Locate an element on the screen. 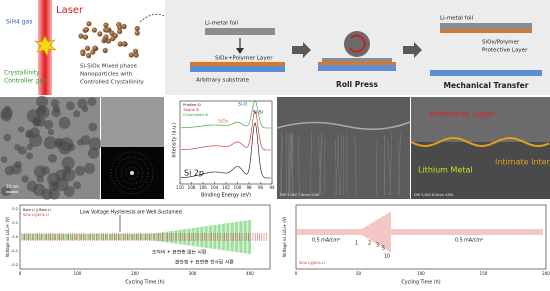  y-tick-label: -0.2 is located at coordinates (14, 265).